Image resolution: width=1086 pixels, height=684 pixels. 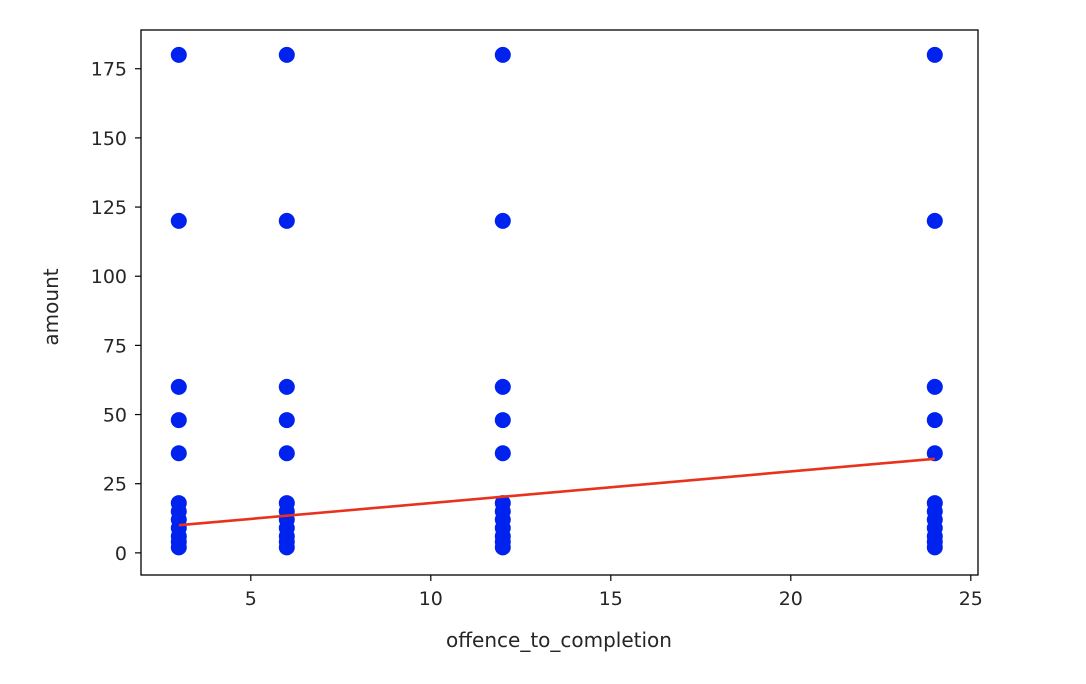 I want to click on y-axis-ticks: 0 25 50 75 100 125 150 175, so click(x=116, y=312).